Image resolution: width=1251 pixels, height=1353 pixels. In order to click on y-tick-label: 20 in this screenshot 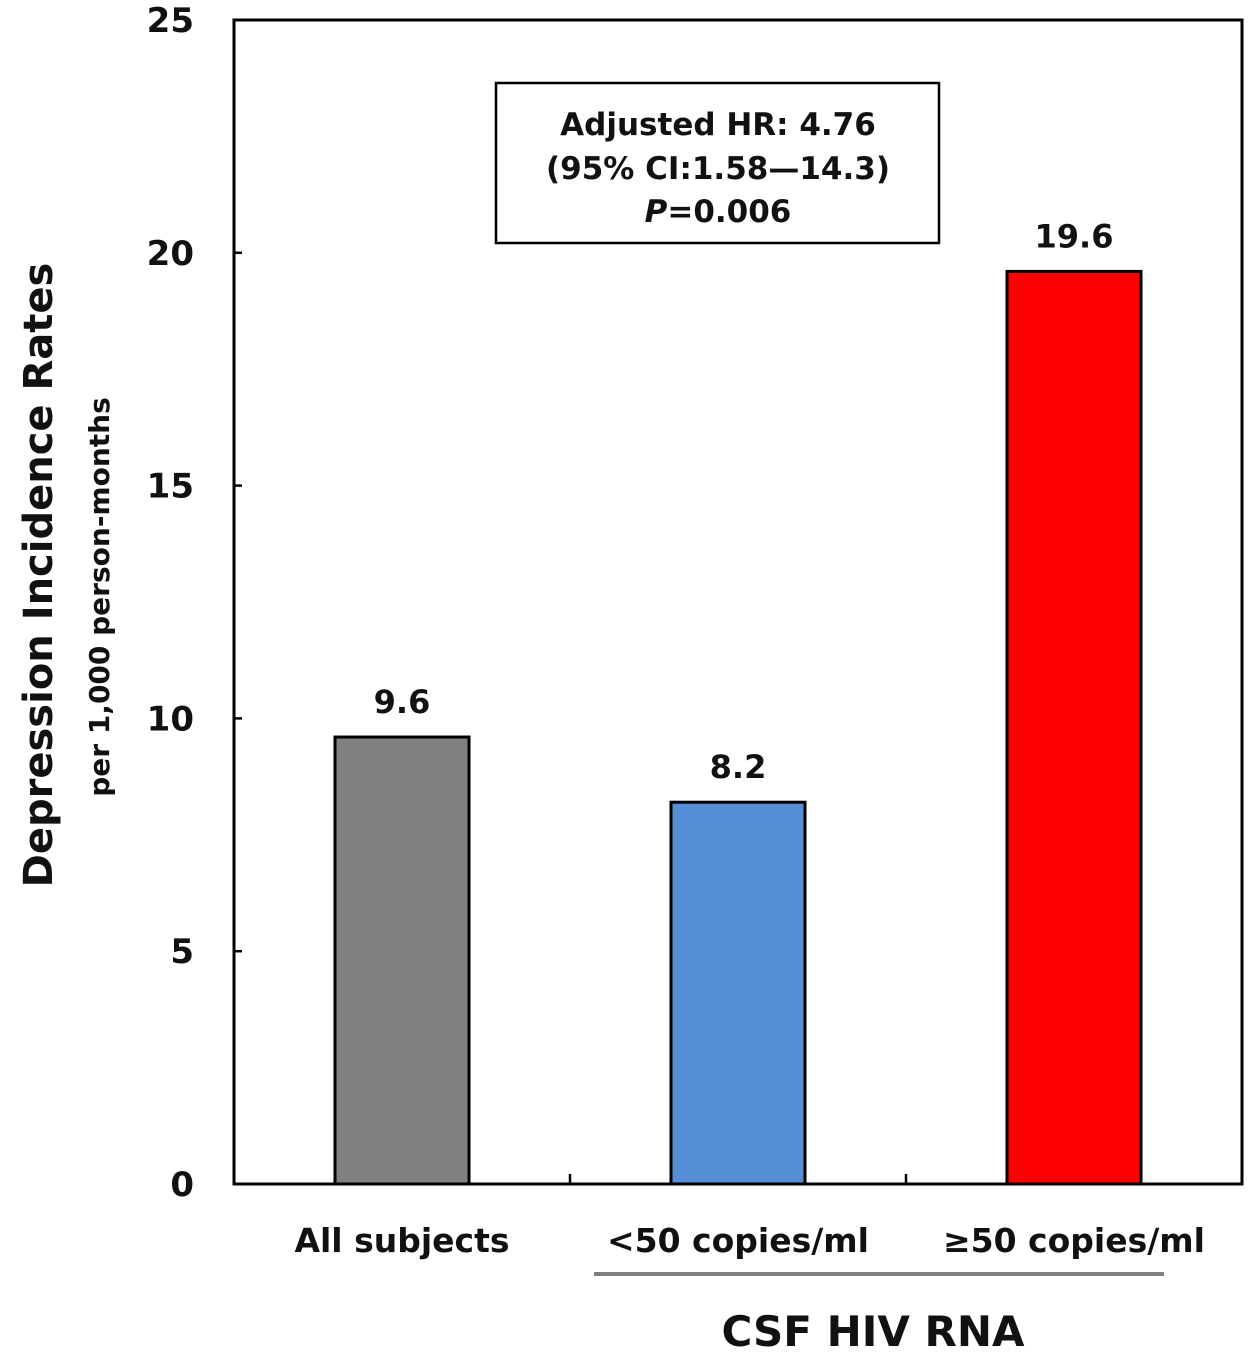, I will do `click(170, 254)`.